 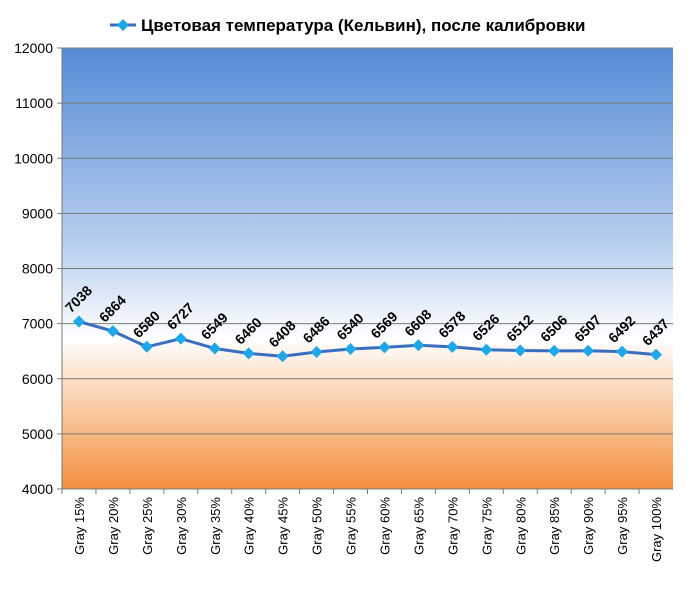 What do you see at coordinates (147, 526) in the screenshot?
I see `x-tick-label: Gray 25%` at bounding box center [147, 526].